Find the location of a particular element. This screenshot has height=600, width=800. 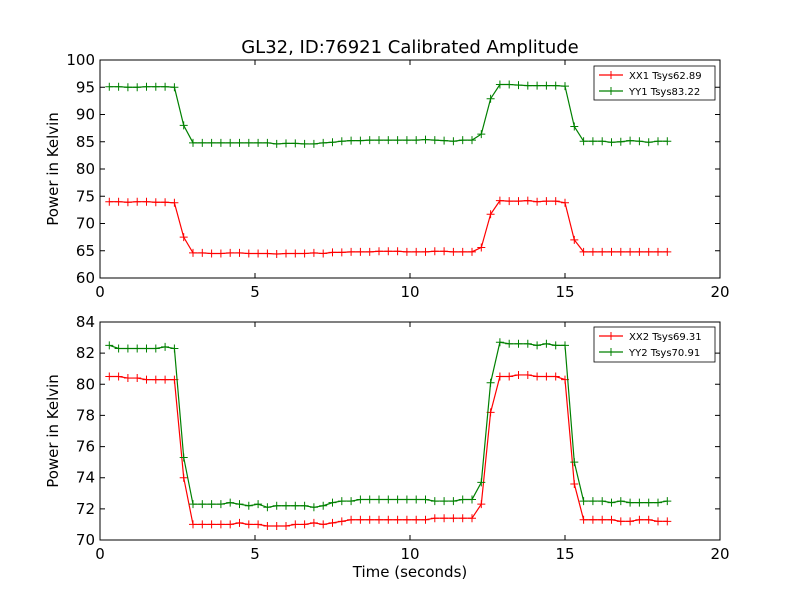

y-axis-label: Power in Kelvin is located at coordinates (53, 431).